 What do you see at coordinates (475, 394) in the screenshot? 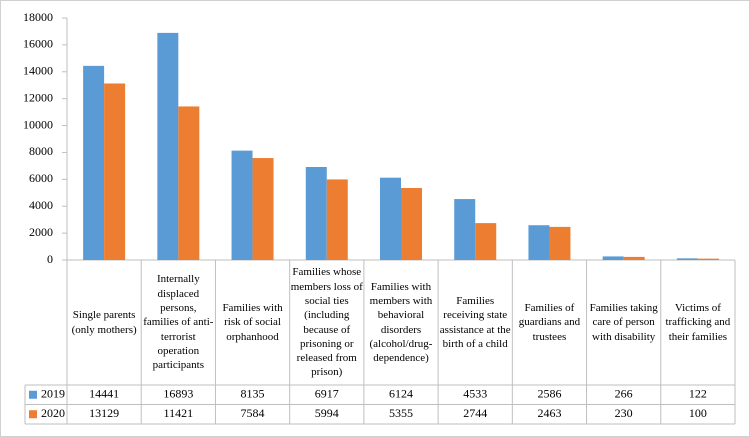
I see `table-value: 4533` at bounding box center [475, 394].